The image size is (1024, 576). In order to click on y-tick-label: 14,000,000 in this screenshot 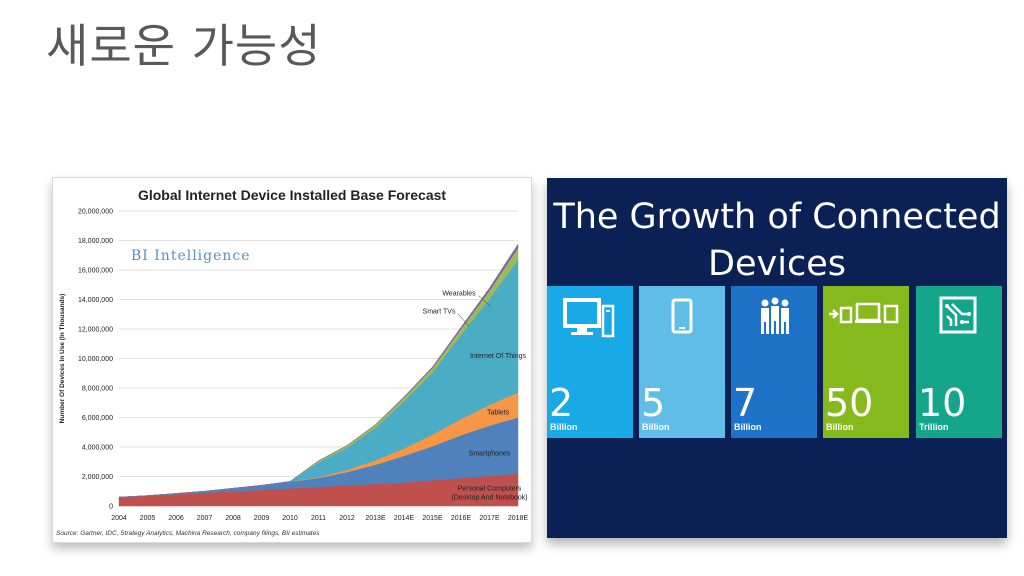, I will do `click(95, 300)`.